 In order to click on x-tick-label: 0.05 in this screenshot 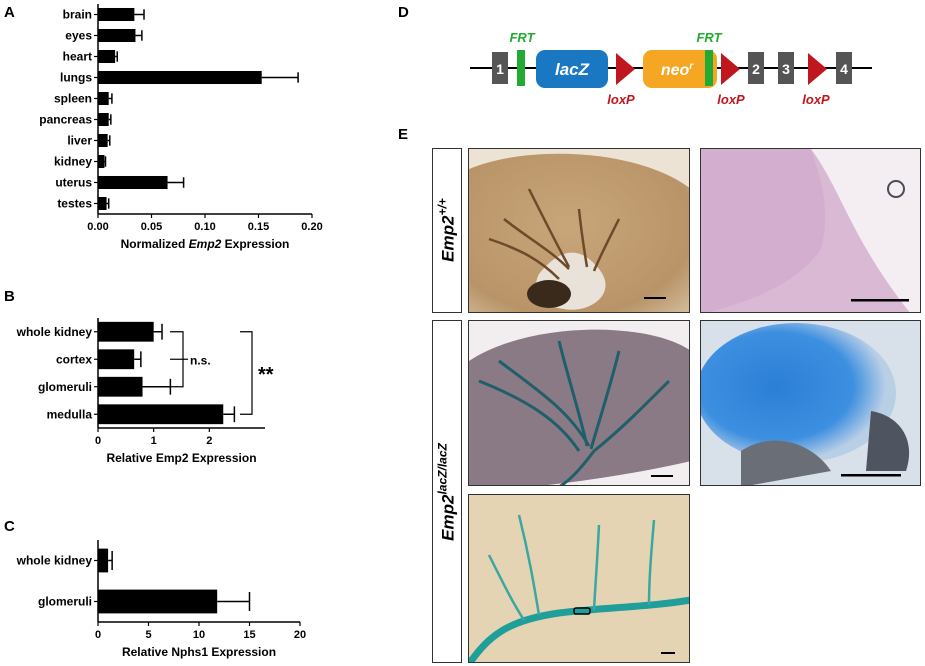, I will do `click(151, 227)`.